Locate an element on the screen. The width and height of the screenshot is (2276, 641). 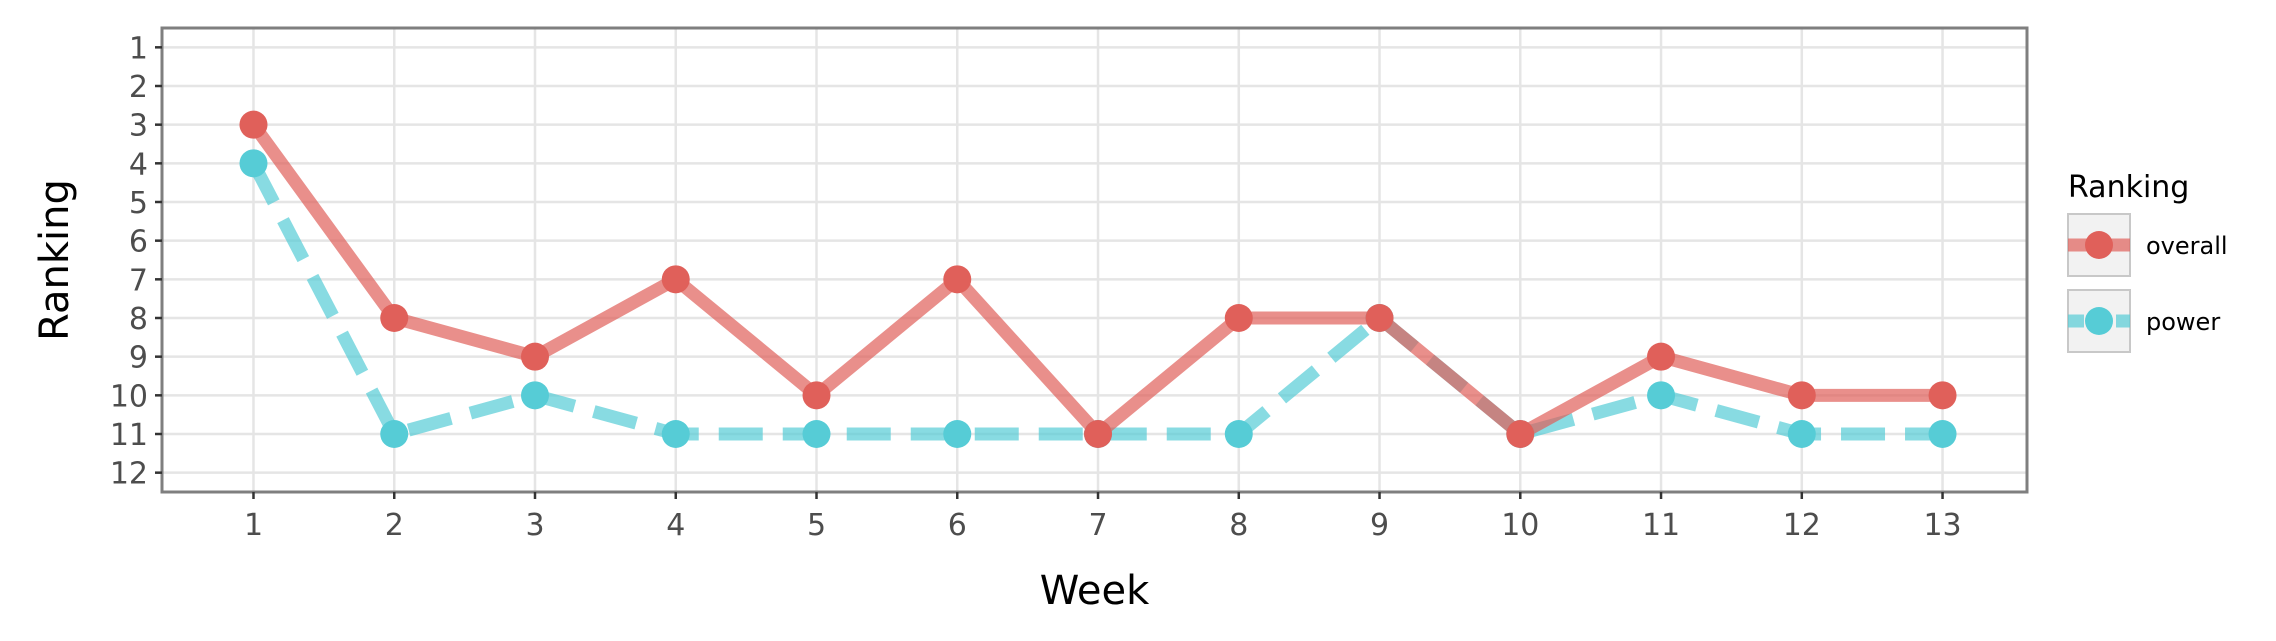
y-tick-label: 4 is located at coordinates (138, 164).